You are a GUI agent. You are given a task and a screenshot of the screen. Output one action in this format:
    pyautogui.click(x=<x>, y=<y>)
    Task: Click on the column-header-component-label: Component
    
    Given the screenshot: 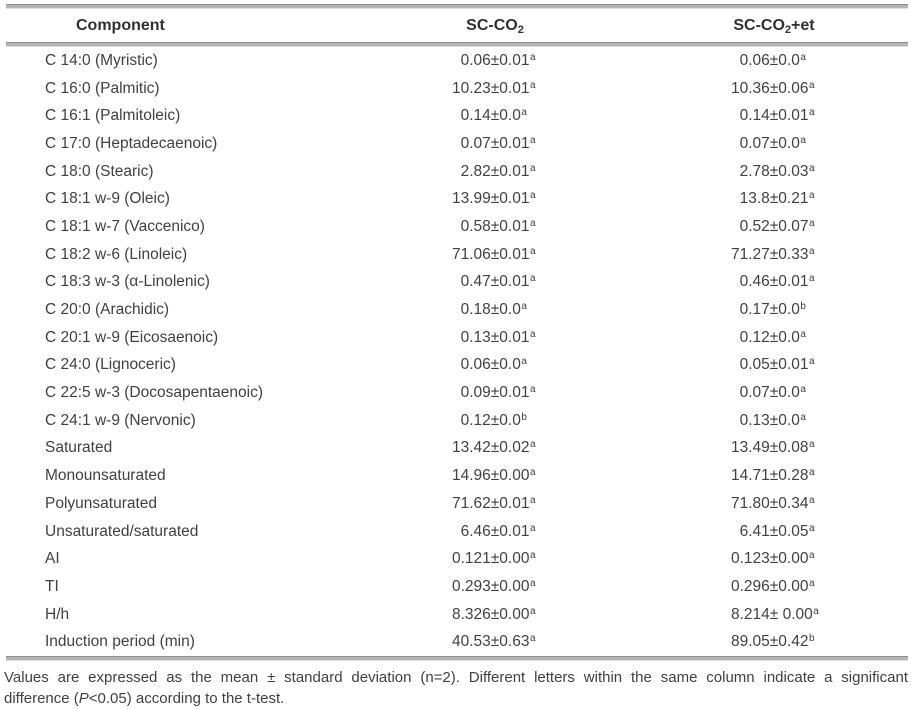 What is the action you would take?
    pyautogui.click(x=120, y=25)
    